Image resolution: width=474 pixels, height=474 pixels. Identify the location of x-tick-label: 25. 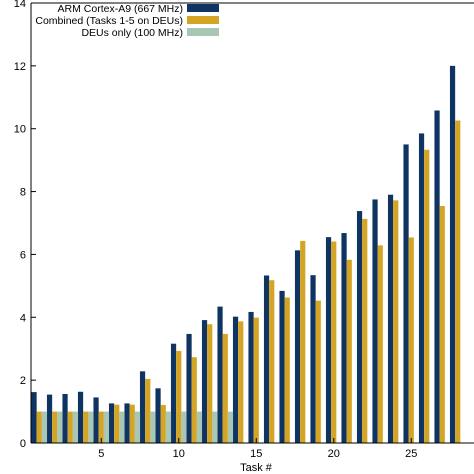
(411, 454).